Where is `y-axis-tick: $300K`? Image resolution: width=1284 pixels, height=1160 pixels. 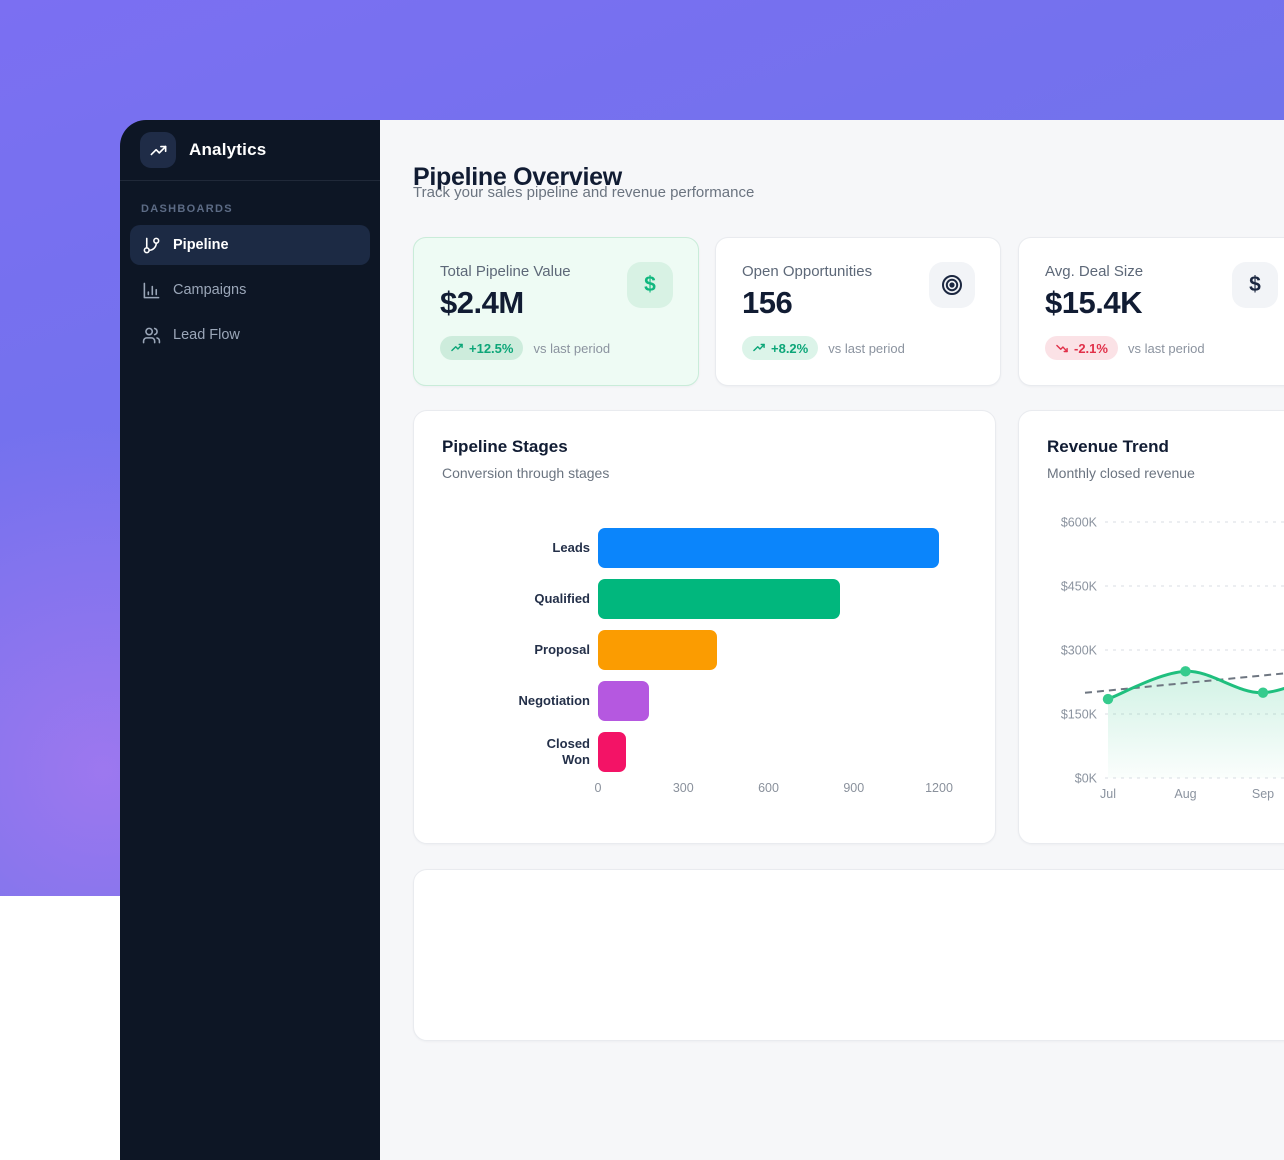
y-axis-tick: $300K is located at coordinates (1079, 651).